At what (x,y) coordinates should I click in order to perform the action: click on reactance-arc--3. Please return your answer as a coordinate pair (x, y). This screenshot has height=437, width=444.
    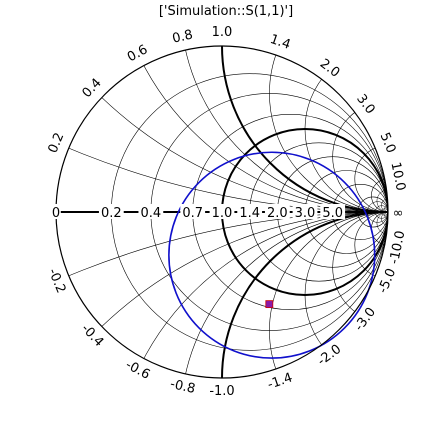
    Looking at the image, I should click on (388, 267).